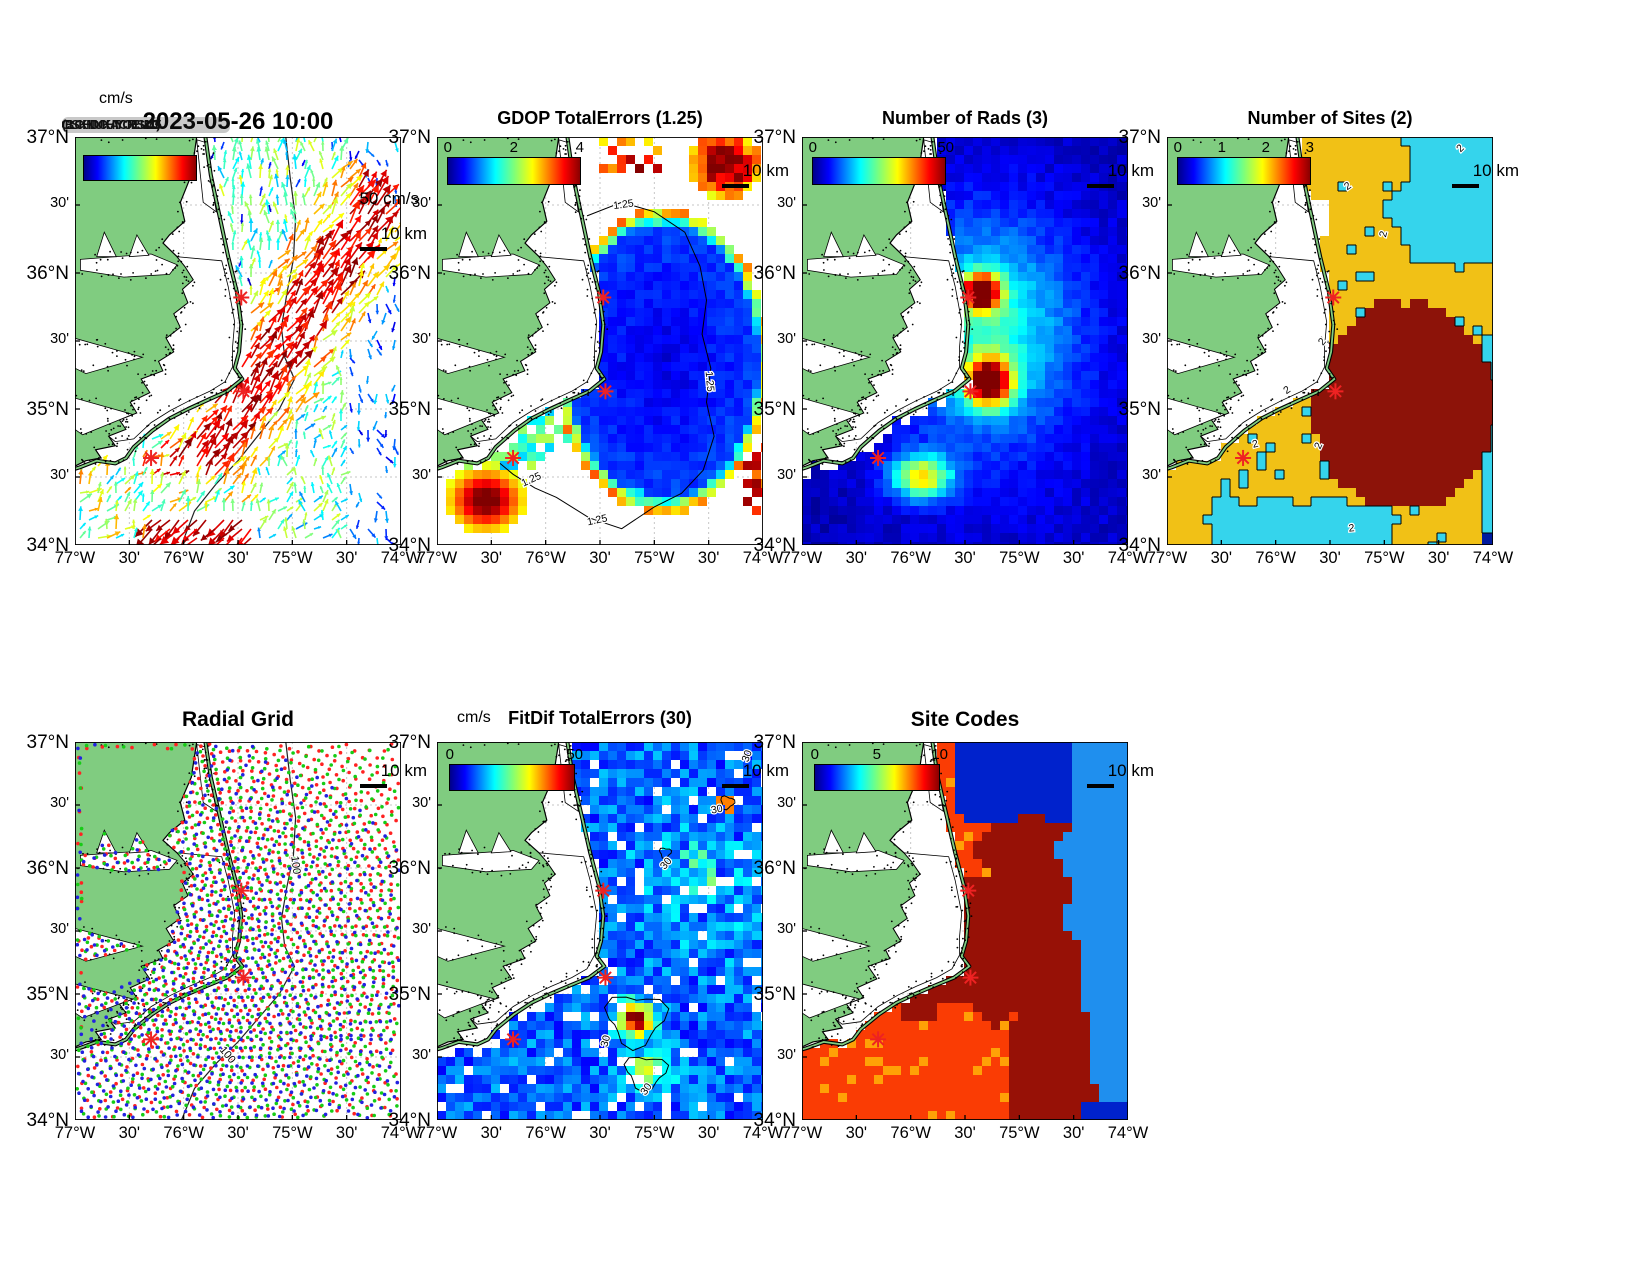  What do you see at coordinates (877, 777) in the screenshot?
I see `colorbar` at bounding box center [877, 777].